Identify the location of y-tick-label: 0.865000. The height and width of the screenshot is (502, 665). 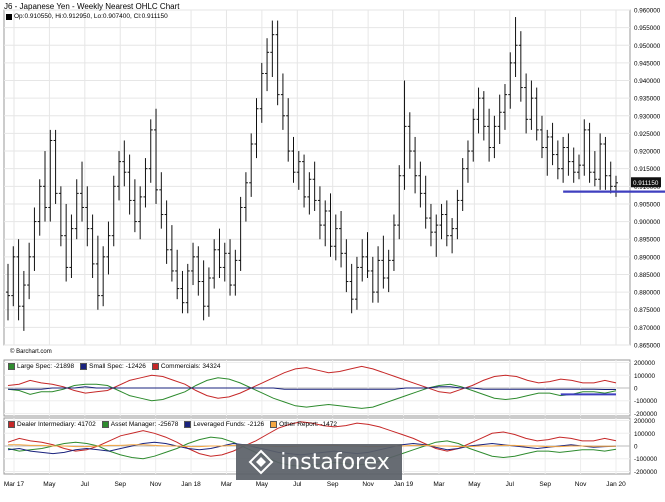
(647, 346).